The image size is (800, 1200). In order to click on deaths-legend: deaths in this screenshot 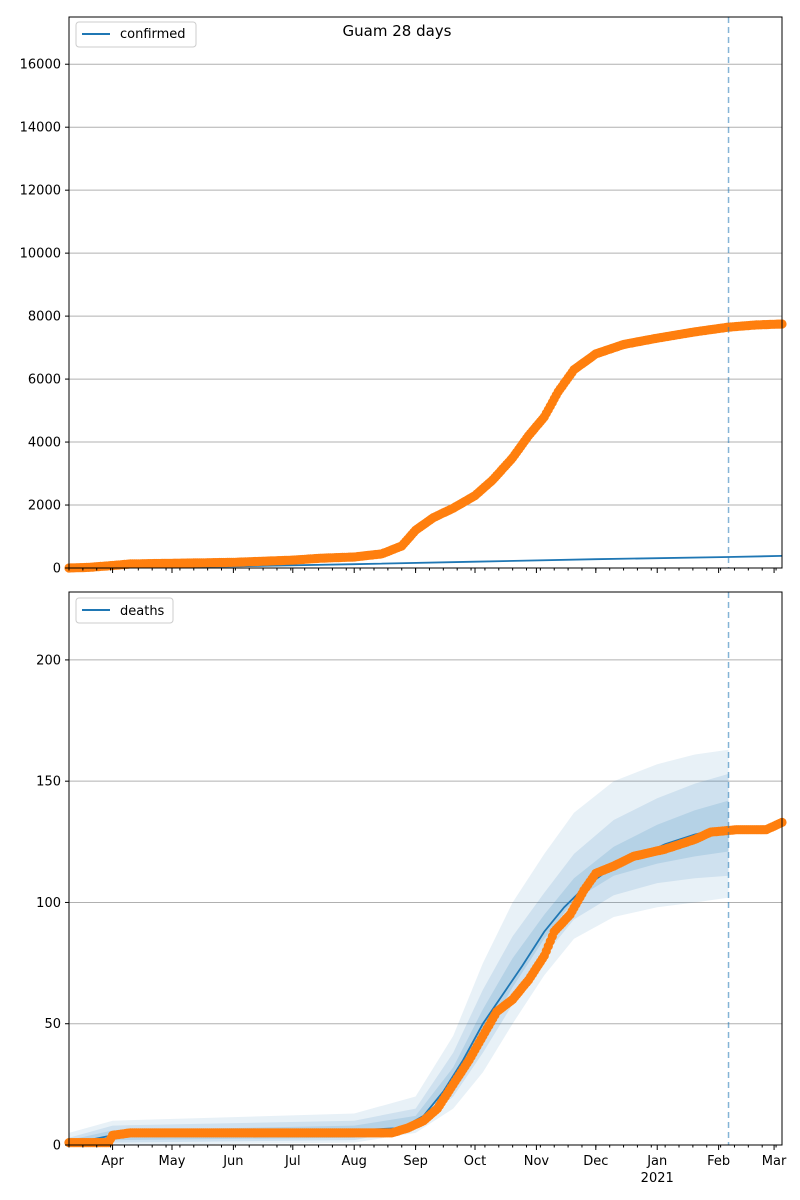, I will do `click(124, 610)`.